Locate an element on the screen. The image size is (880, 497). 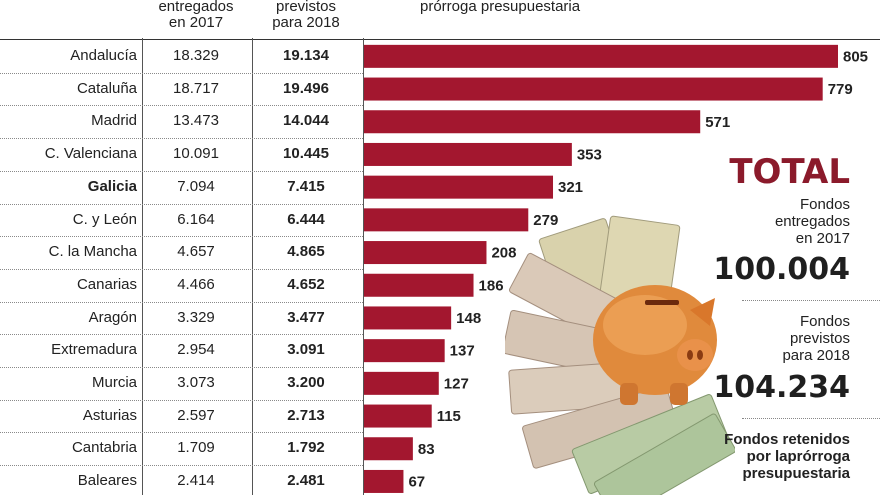
bar-value-label: 115 is located at coordinates (449, 416).